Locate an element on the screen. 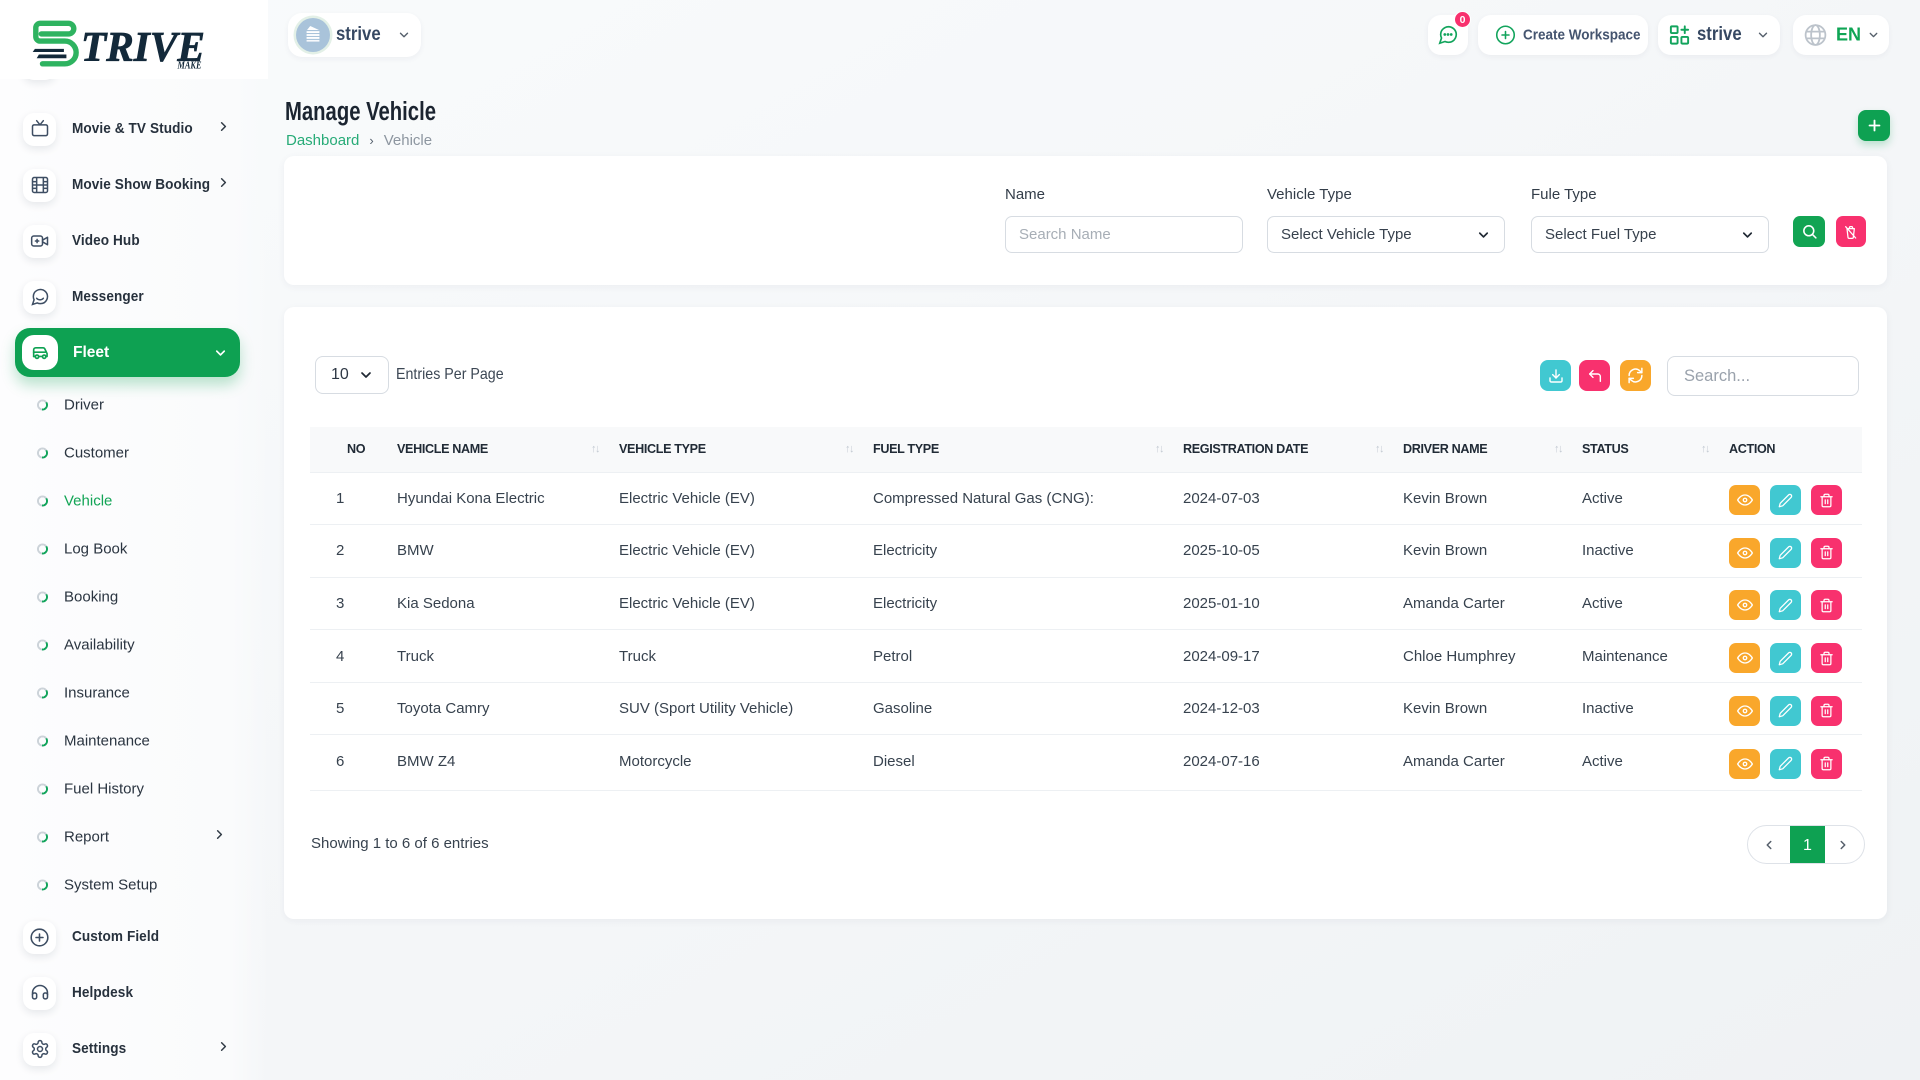 This screenshot has height=1080, width=1920. svg-text: TRIVE is located at coordinates (143, 48).